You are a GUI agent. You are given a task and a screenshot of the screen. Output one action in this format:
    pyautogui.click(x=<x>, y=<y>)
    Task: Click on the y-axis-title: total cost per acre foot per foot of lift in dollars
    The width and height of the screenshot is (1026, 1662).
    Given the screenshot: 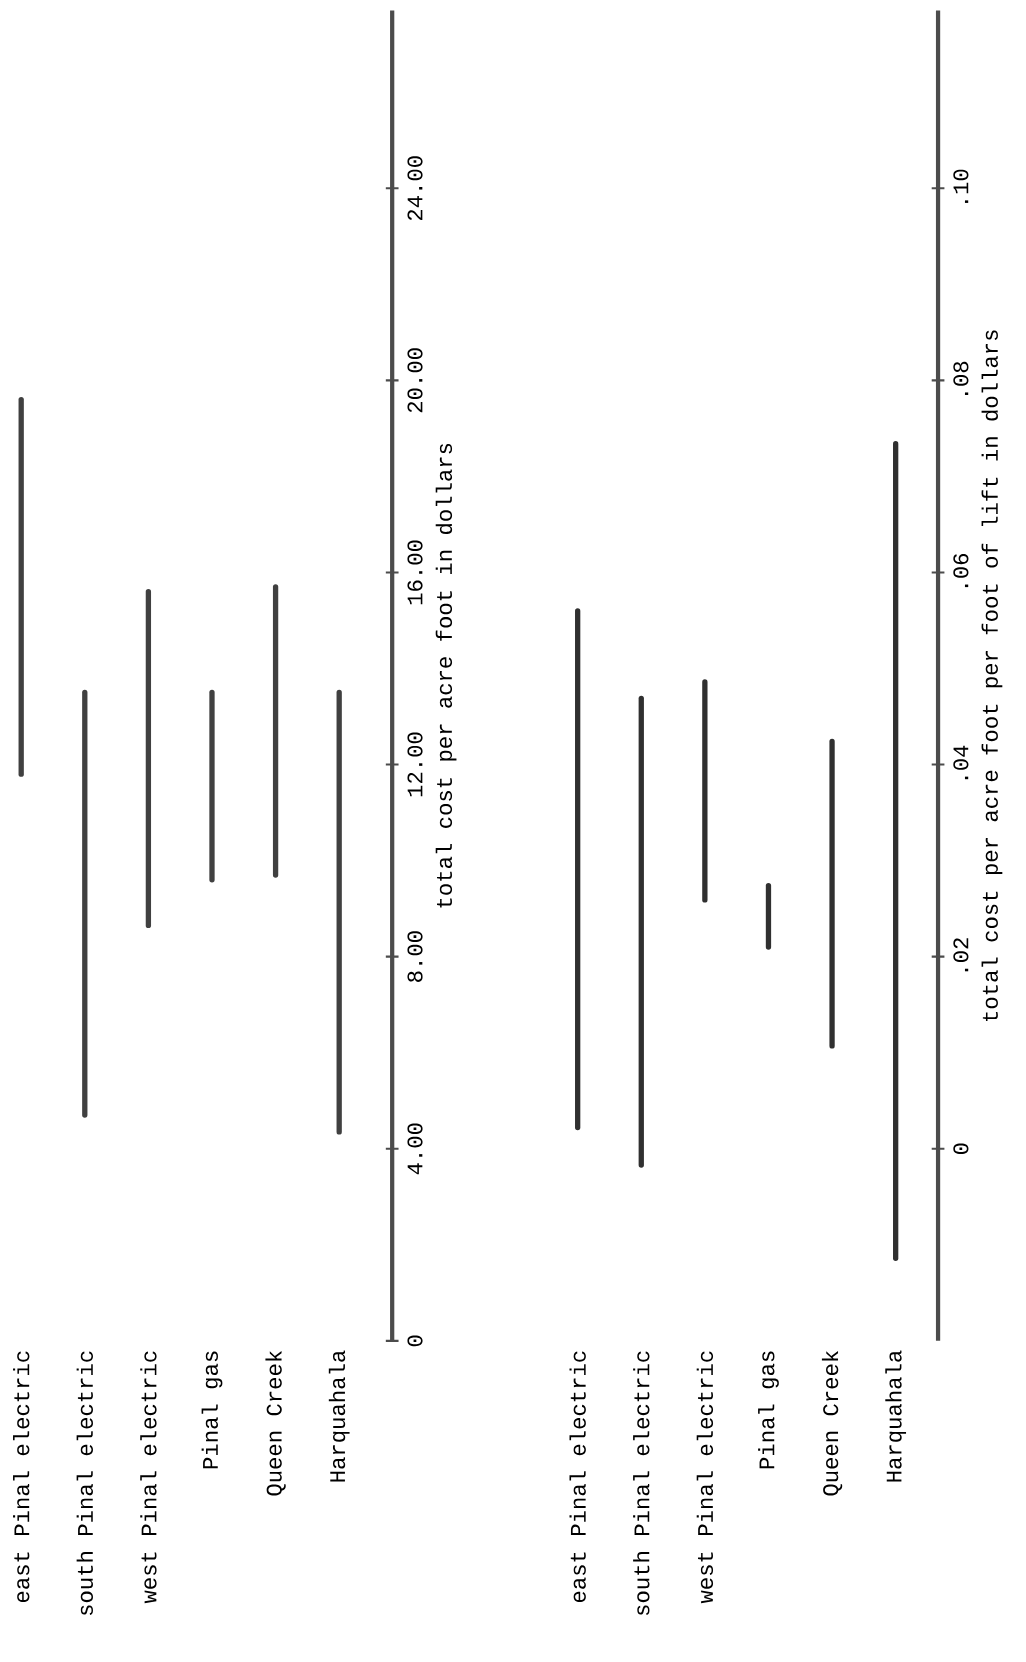 What is the action you would take?
    pyautogui.click(x=992, y=675)
    